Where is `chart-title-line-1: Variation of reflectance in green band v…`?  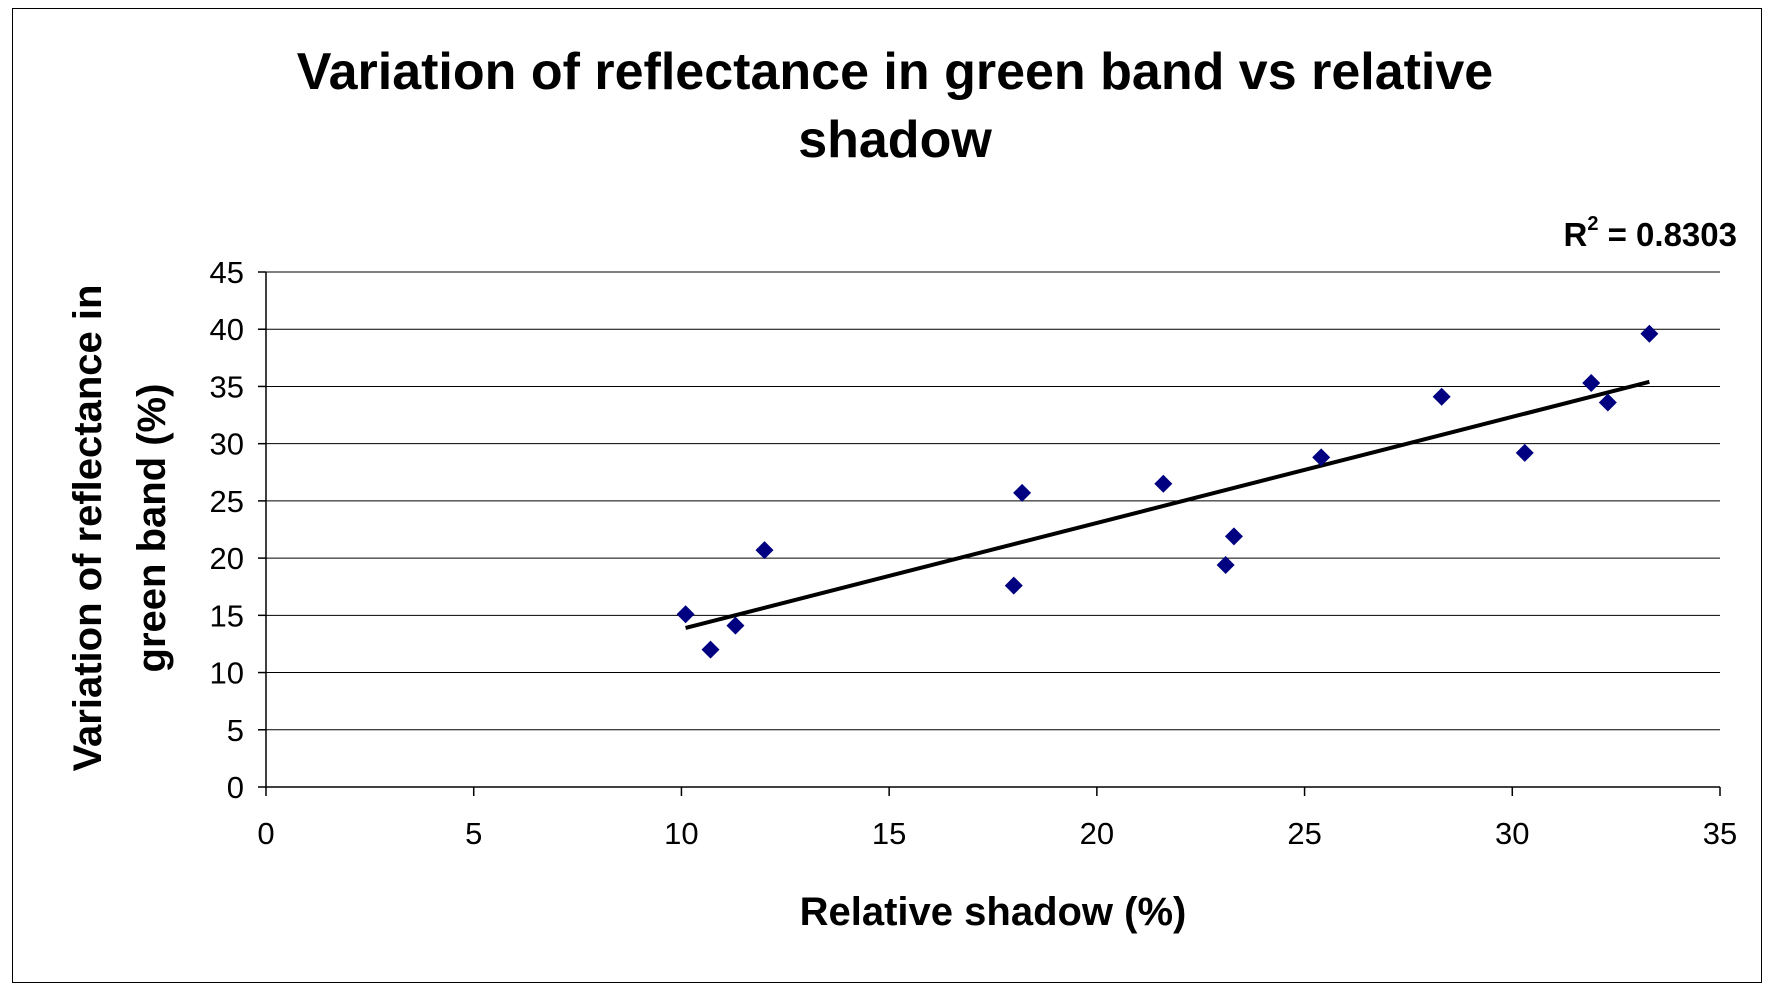
chart-title-line-1: Variation of reflectance in green band v… is located at coordinates (895, 72).